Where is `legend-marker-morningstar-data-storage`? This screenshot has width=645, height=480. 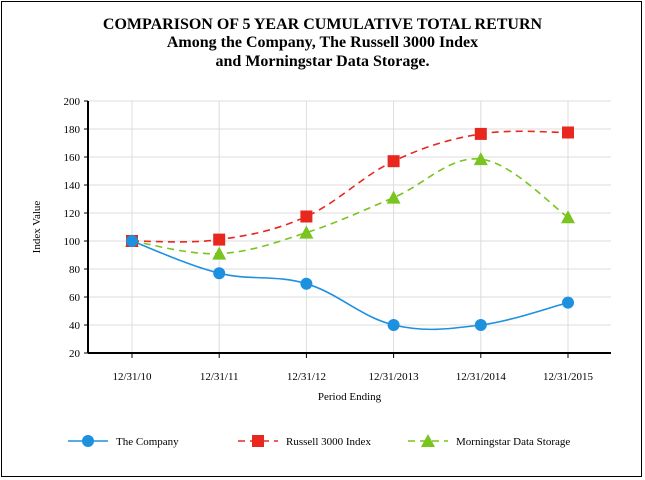
legend-marker-morningstar-data-storage is located at coordinates (428, 440).